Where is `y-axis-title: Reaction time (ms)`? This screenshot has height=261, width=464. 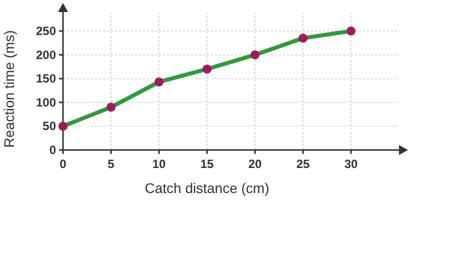
y-axis-title: Reaction time (ms) is located at coordinates (9, 89).